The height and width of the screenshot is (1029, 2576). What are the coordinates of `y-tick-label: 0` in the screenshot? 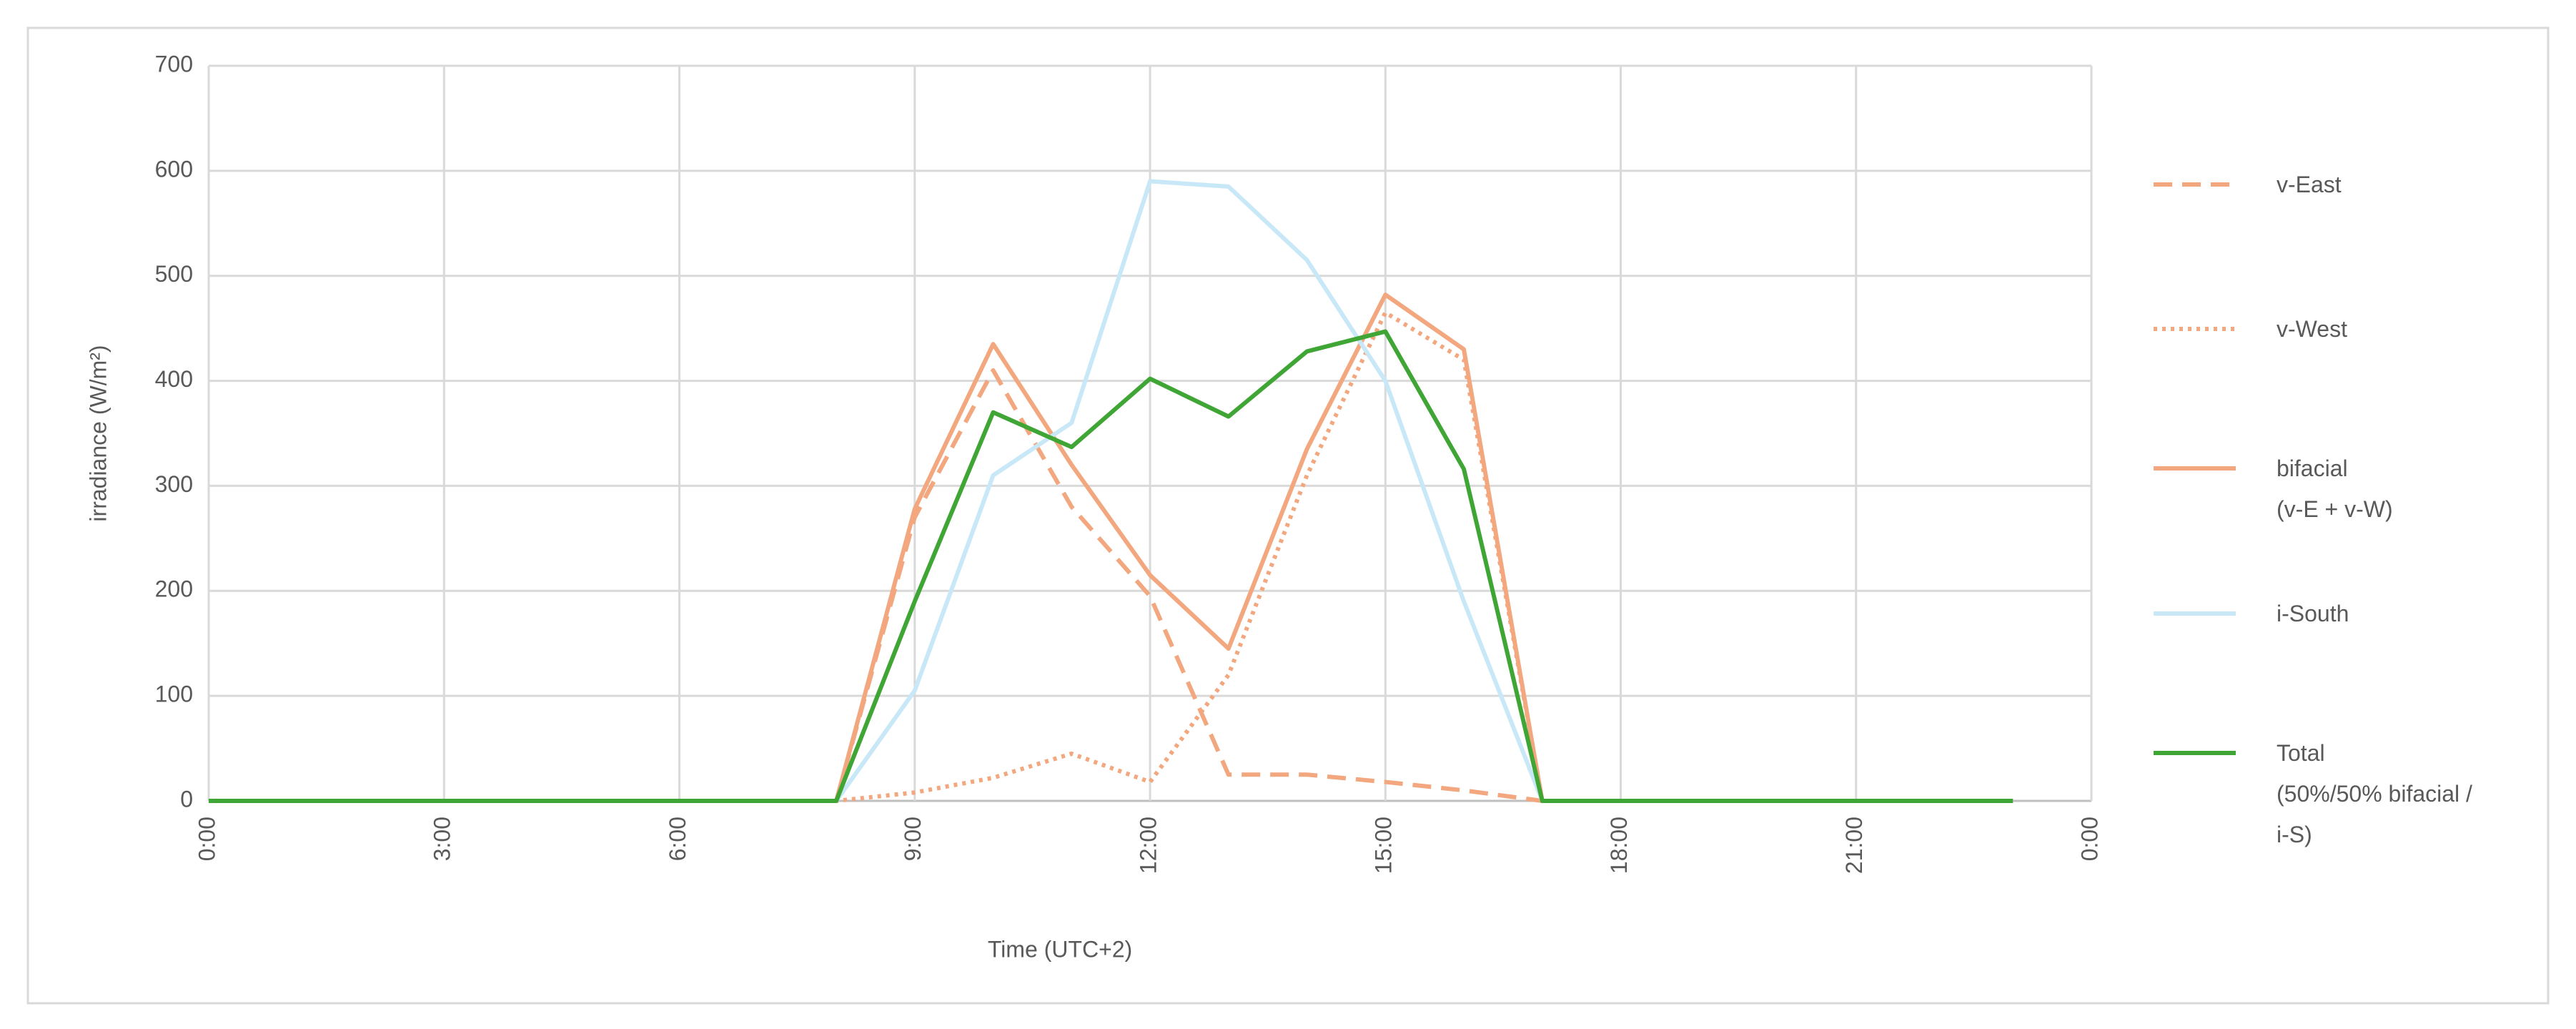 It's located at (186, 799).